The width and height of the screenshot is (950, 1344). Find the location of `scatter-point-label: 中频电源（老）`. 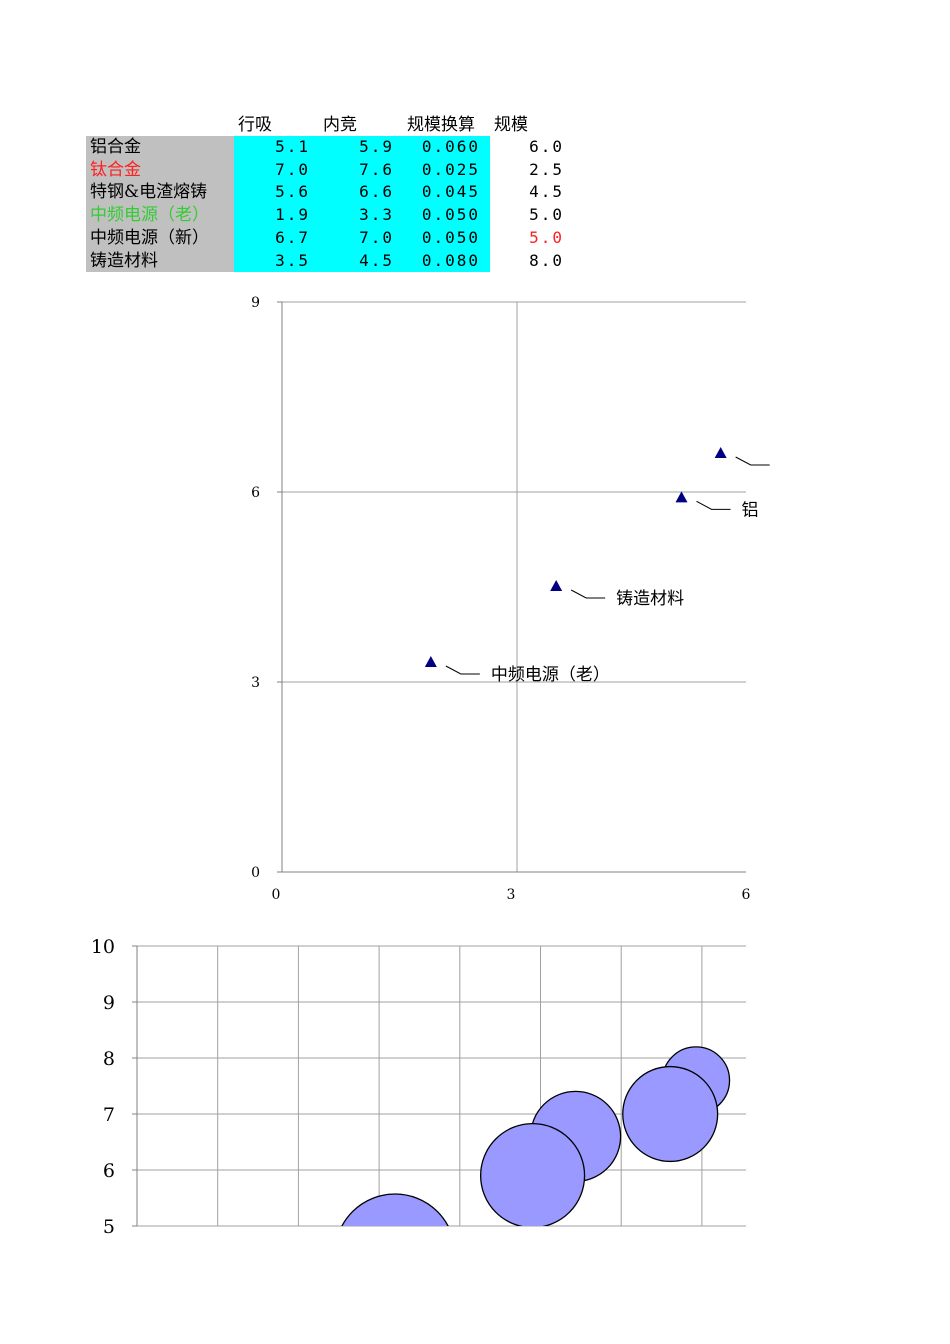

scatter-point-label: 中频电源（老） is located at coordinates (550, 675).